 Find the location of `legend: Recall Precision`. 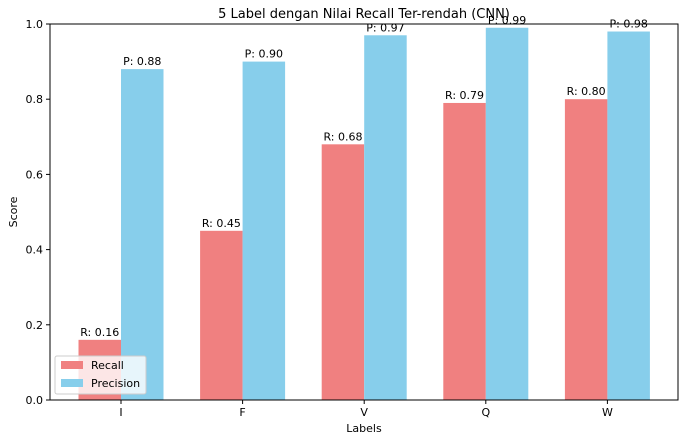

legend: Recall Precision is located at coordinates (100, 375).